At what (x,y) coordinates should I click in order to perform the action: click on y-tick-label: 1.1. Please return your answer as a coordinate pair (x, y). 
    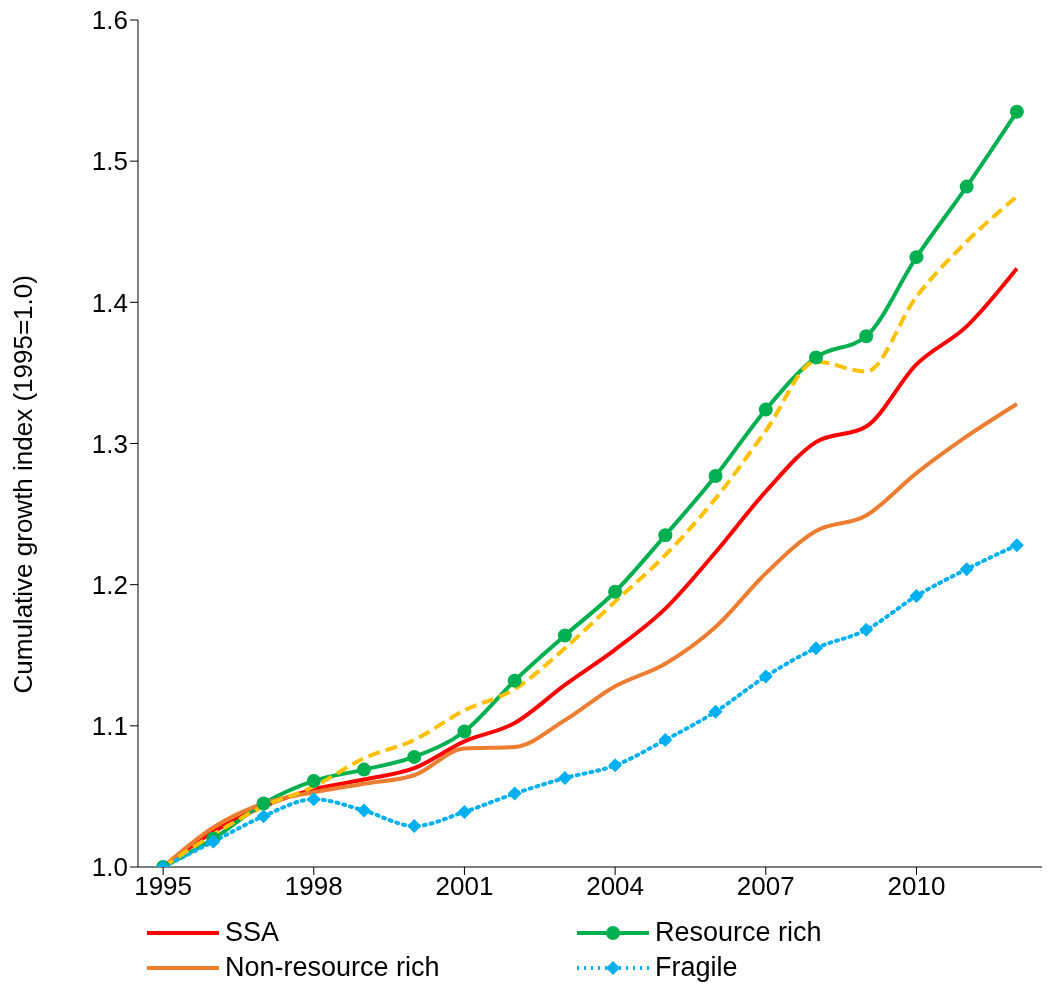
    Looking at the image, I should click on (109, 726).